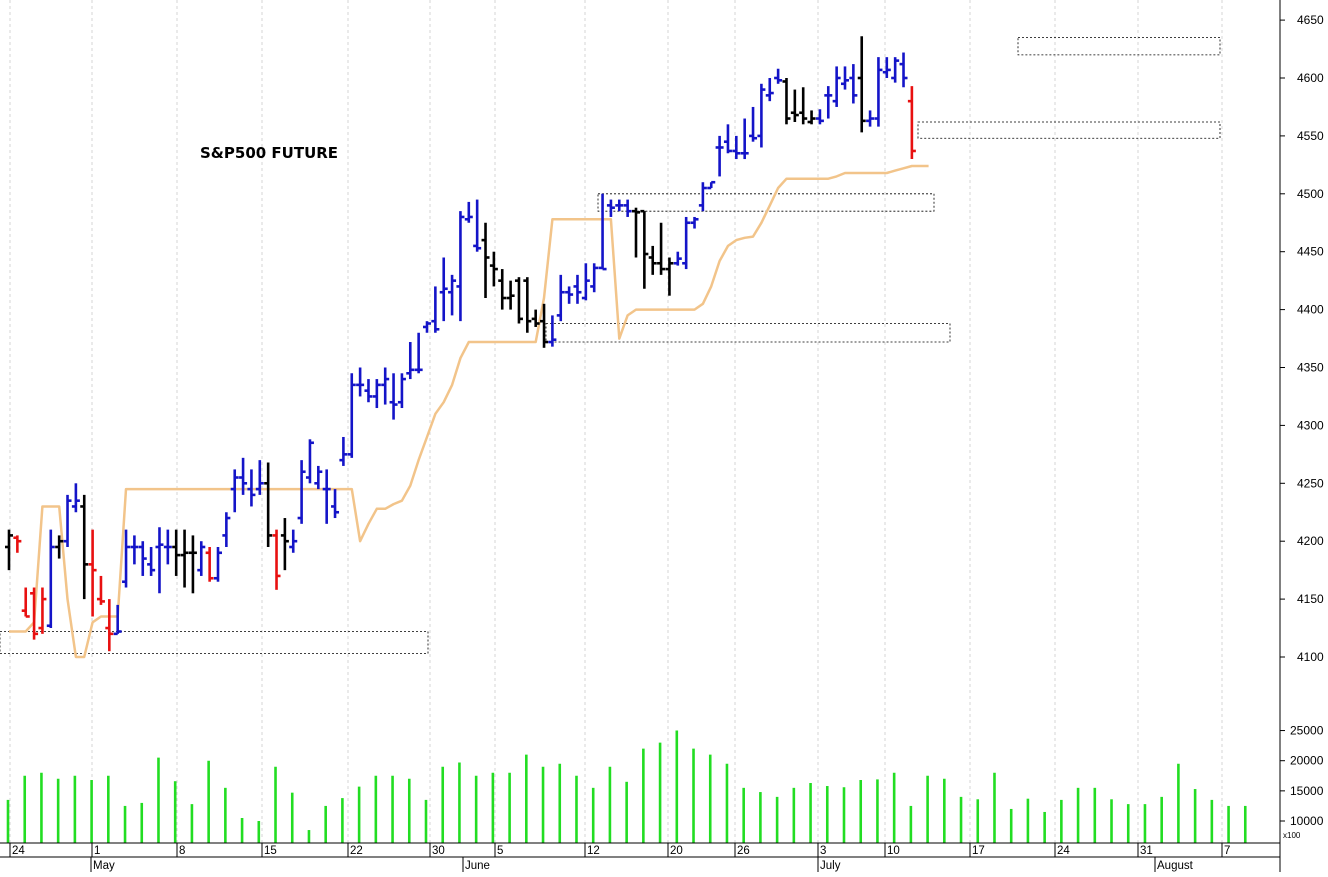  What do you see at coordinates (477, 866) in the screenshot?
I see `month-tick-label: June` at bounding box center [477, 866].